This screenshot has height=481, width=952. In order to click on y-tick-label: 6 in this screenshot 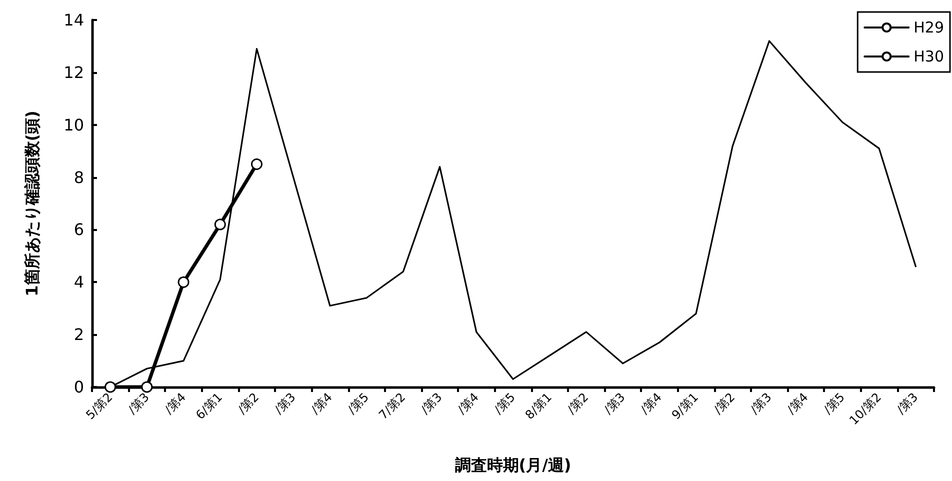, I will do `click(79, 230)`.